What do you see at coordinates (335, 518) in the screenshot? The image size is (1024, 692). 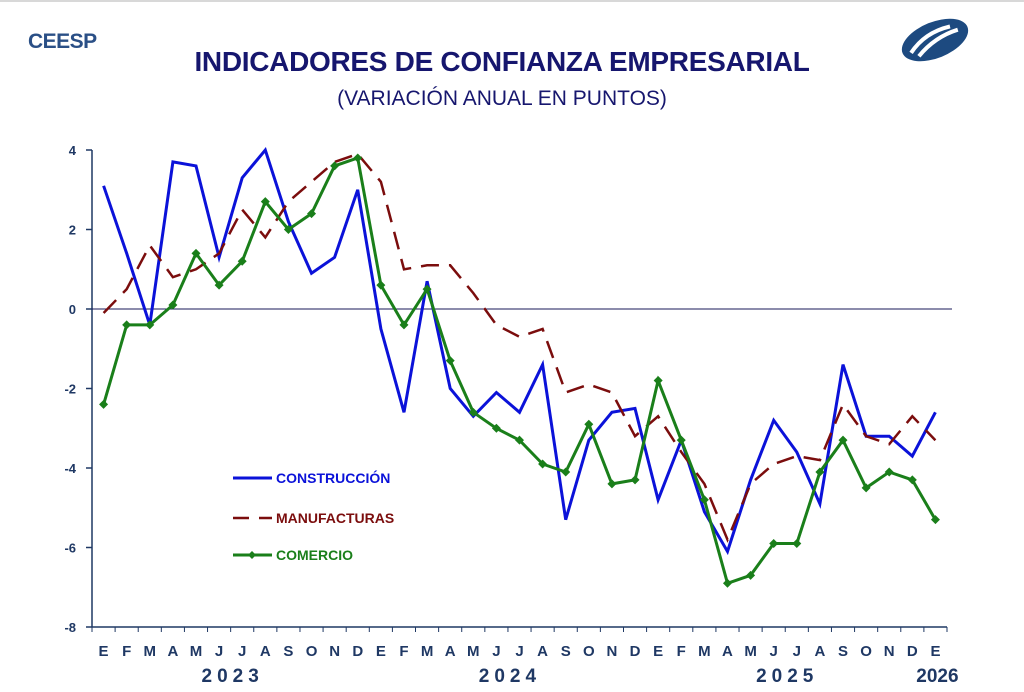 I see `legend-label: MANUFACTURAS` at bounding box center [335, 518].